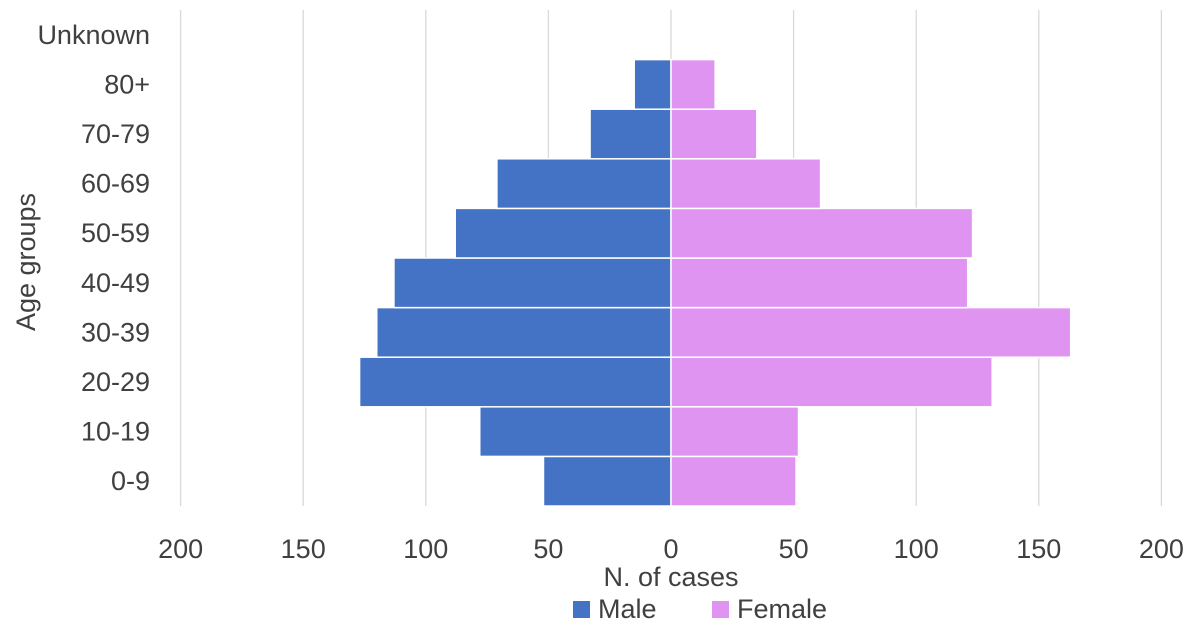  I want to click on y-tick-label: 20-29, so click(115, 382).